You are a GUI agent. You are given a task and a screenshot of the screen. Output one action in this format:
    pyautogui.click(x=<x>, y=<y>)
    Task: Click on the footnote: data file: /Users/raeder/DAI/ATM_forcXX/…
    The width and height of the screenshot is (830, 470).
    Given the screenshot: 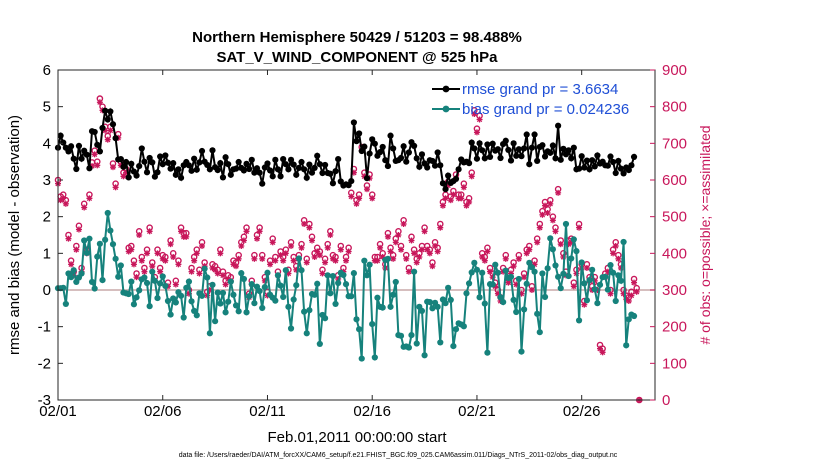 What is the action you would take?
    pyautogui.click(x=398, y=455)
    